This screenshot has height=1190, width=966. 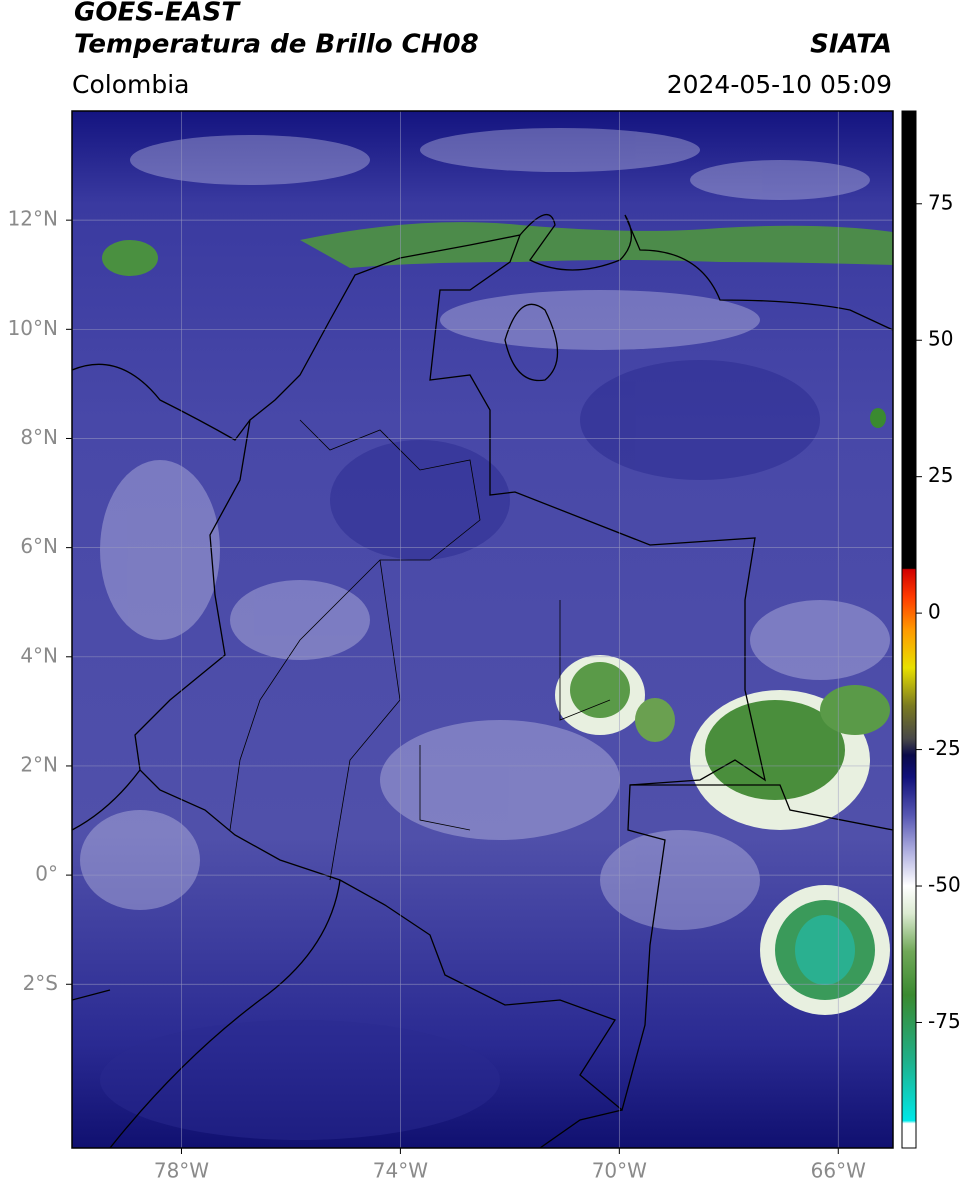 I want to click on y-tick-label: 12°N, so click(x=33, y=219).